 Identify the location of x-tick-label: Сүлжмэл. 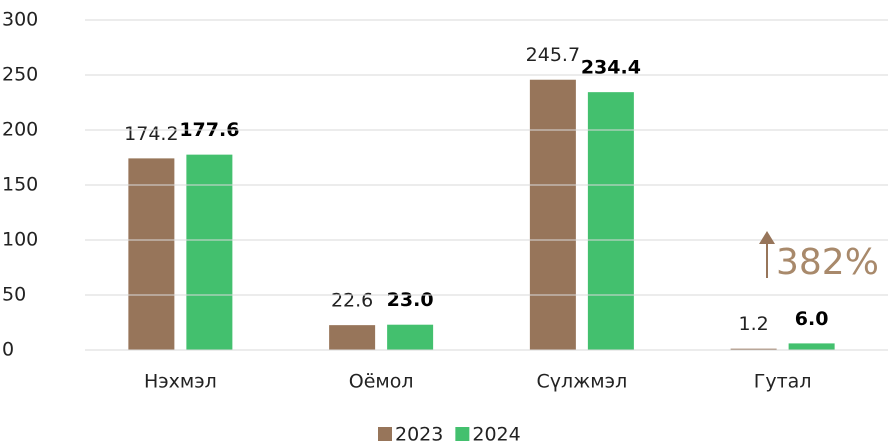
(582, 382).